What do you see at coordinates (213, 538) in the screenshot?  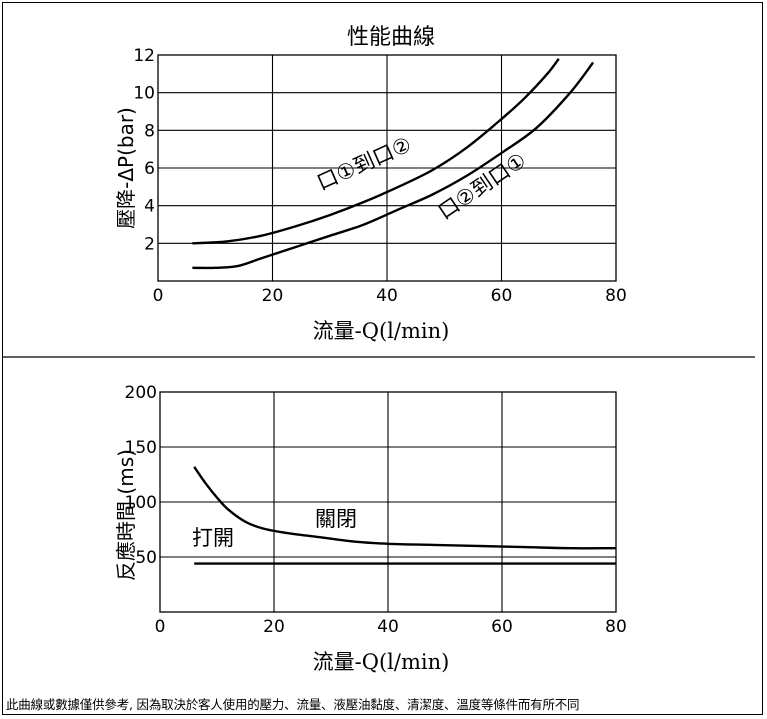 I see `series-annotation: 打開` at bounding box center [213, 538].